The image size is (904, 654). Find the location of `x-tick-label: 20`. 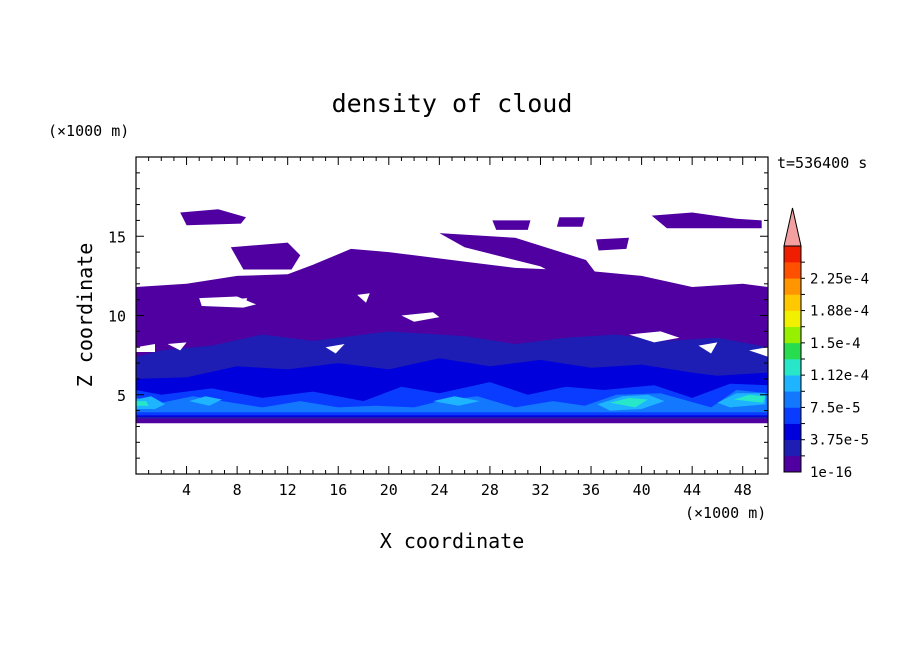

x-tick-label: 20 is located at coordinates (389, 490).